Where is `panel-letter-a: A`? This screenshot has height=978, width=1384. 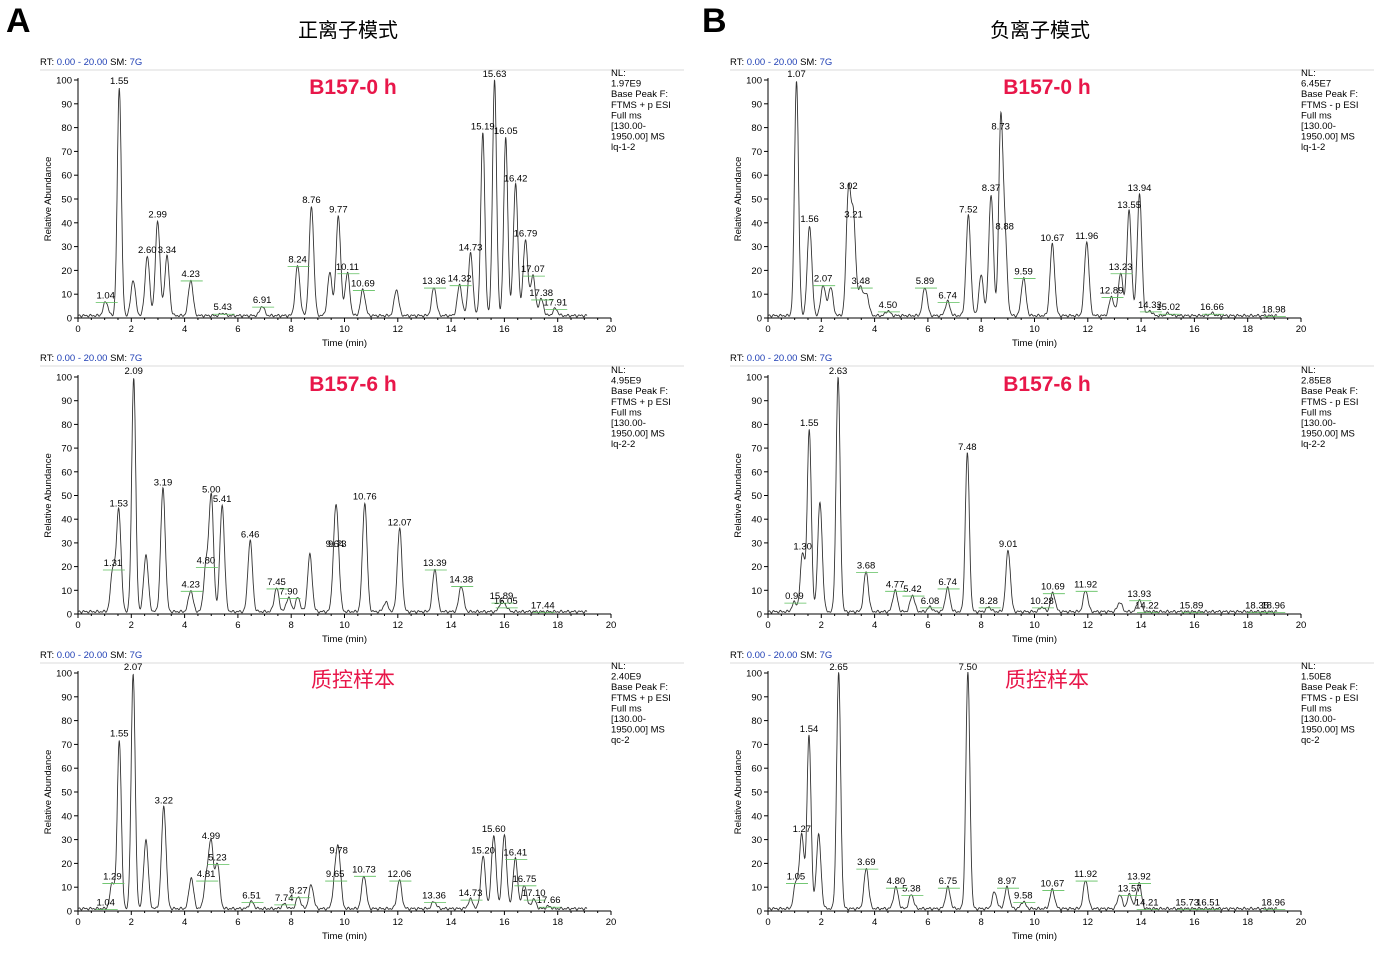
panel-letter-a: A is located at coordinates (18, 21).